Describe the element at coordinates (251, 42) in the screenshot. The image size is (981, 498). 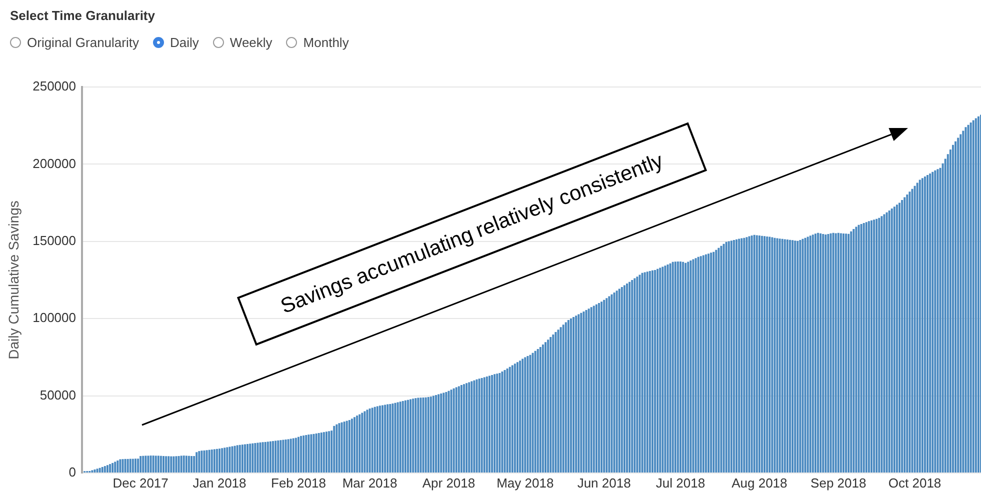
I see `text: Weekly` at that location.